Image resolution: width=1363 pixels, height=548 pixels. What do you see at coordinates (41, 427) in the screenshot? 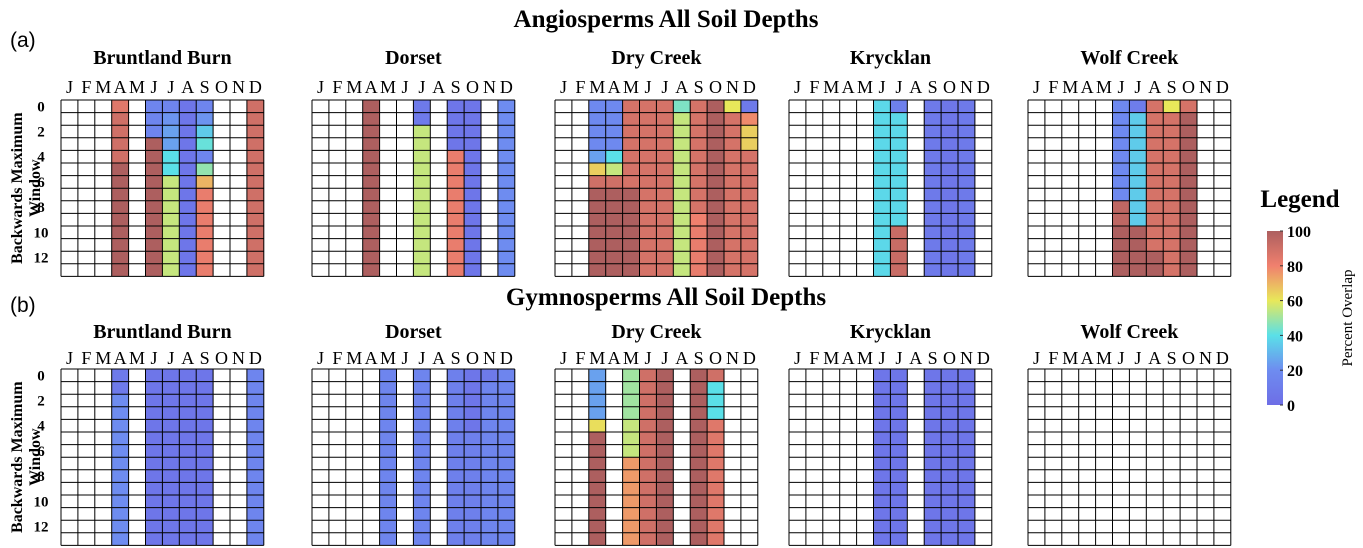
I see `y-tick-label: 4` at bounding box center [41, 427].